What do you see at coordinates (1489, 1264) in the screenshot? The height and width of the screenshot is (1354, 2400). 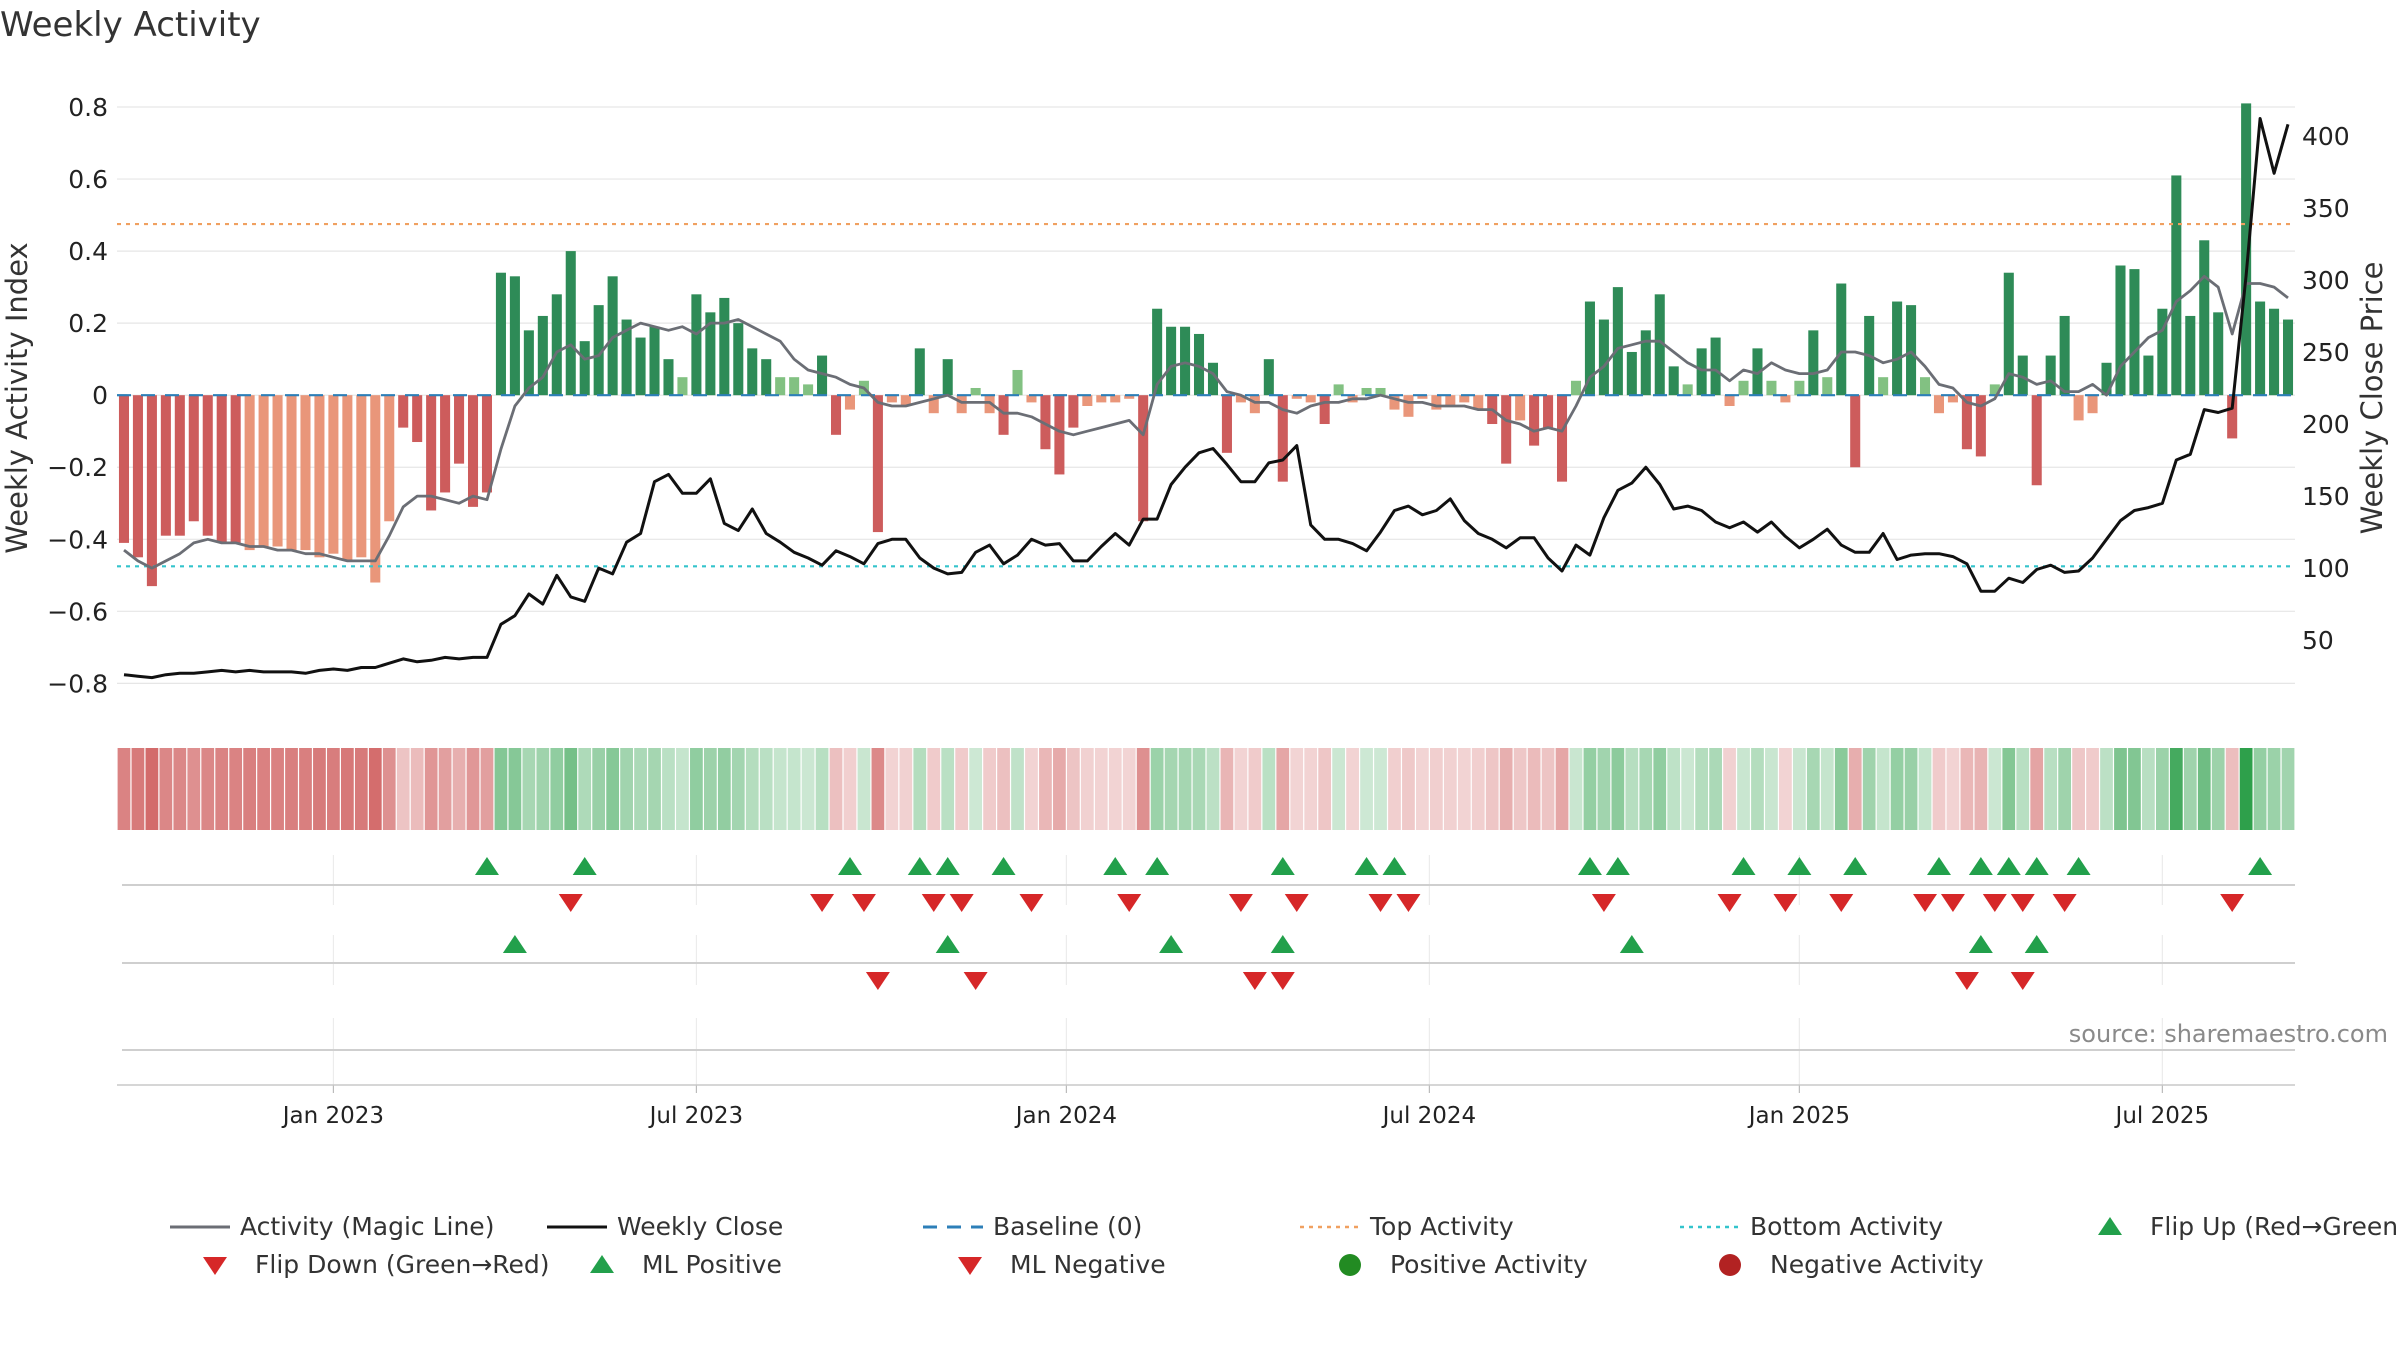 I see `legend-label: Positive Activity` at bounding box center [1489, 1264].